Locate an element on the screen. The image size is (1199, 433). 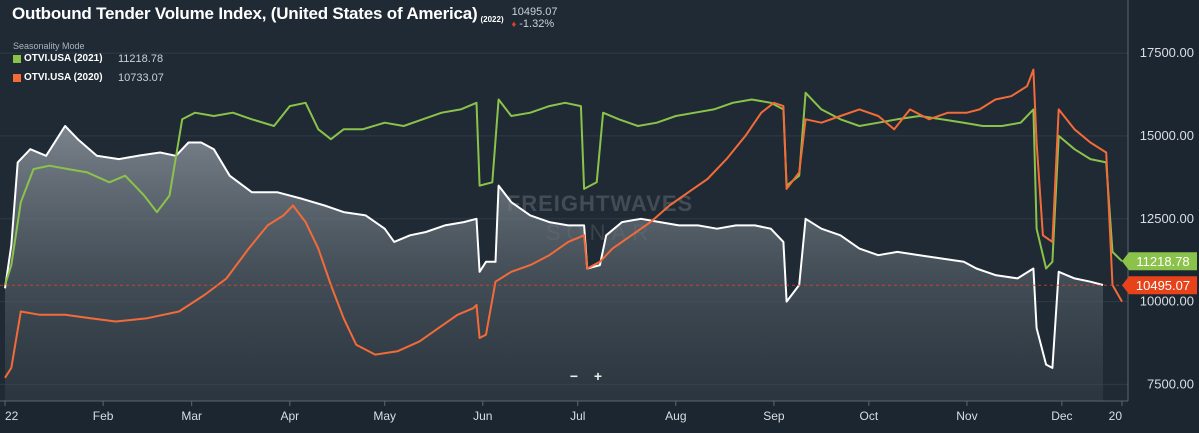
y-tick-label: 10000.00 is located at coordinates (1167, 301).